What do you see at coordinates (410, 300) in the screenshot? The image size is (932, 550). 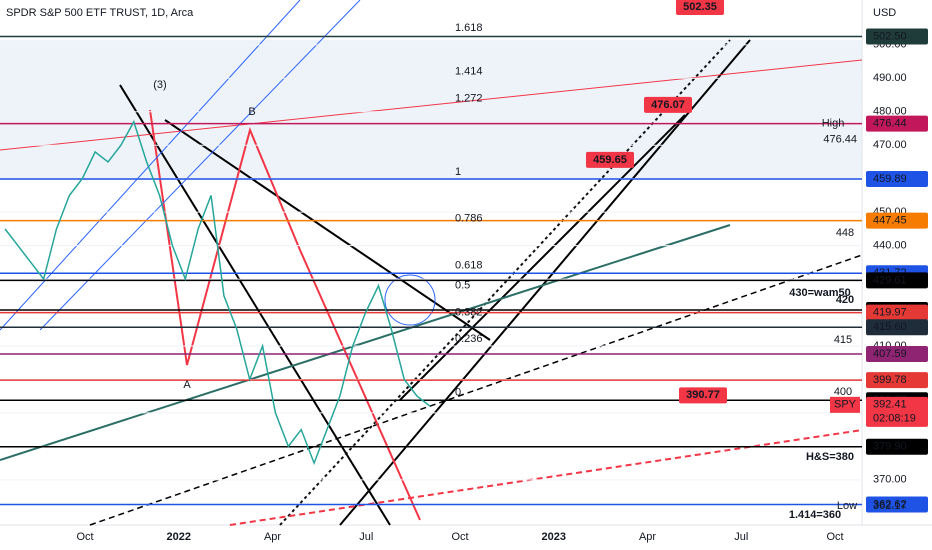 I see `circle` at bounding box center [410, 300].